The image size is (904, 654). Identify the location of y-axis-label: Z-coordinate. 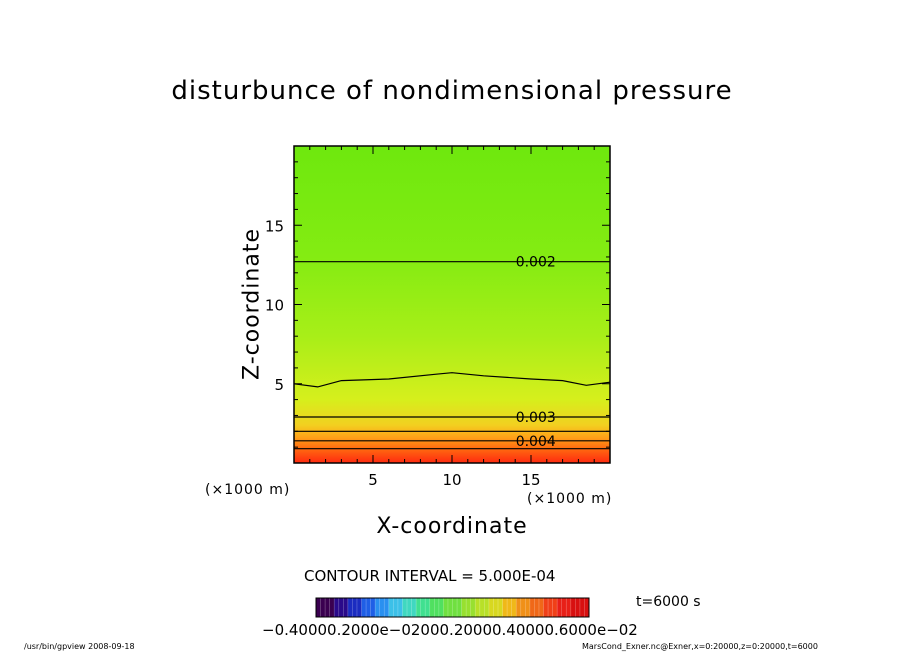
(252, 304).